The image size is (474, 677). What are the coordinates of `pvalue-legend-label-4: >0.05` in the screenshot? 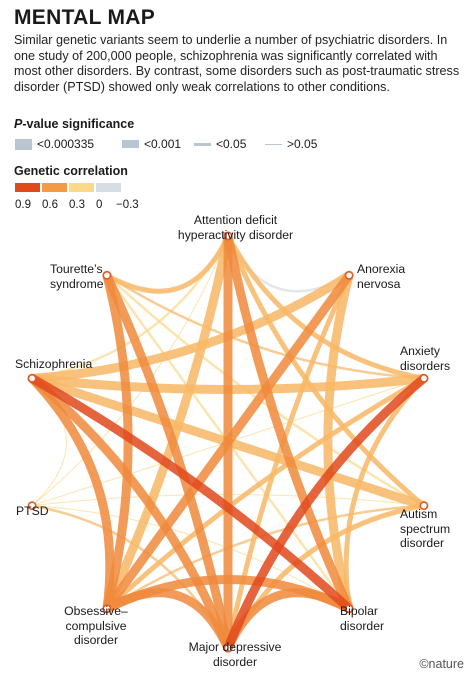 It's located at (302, 144).